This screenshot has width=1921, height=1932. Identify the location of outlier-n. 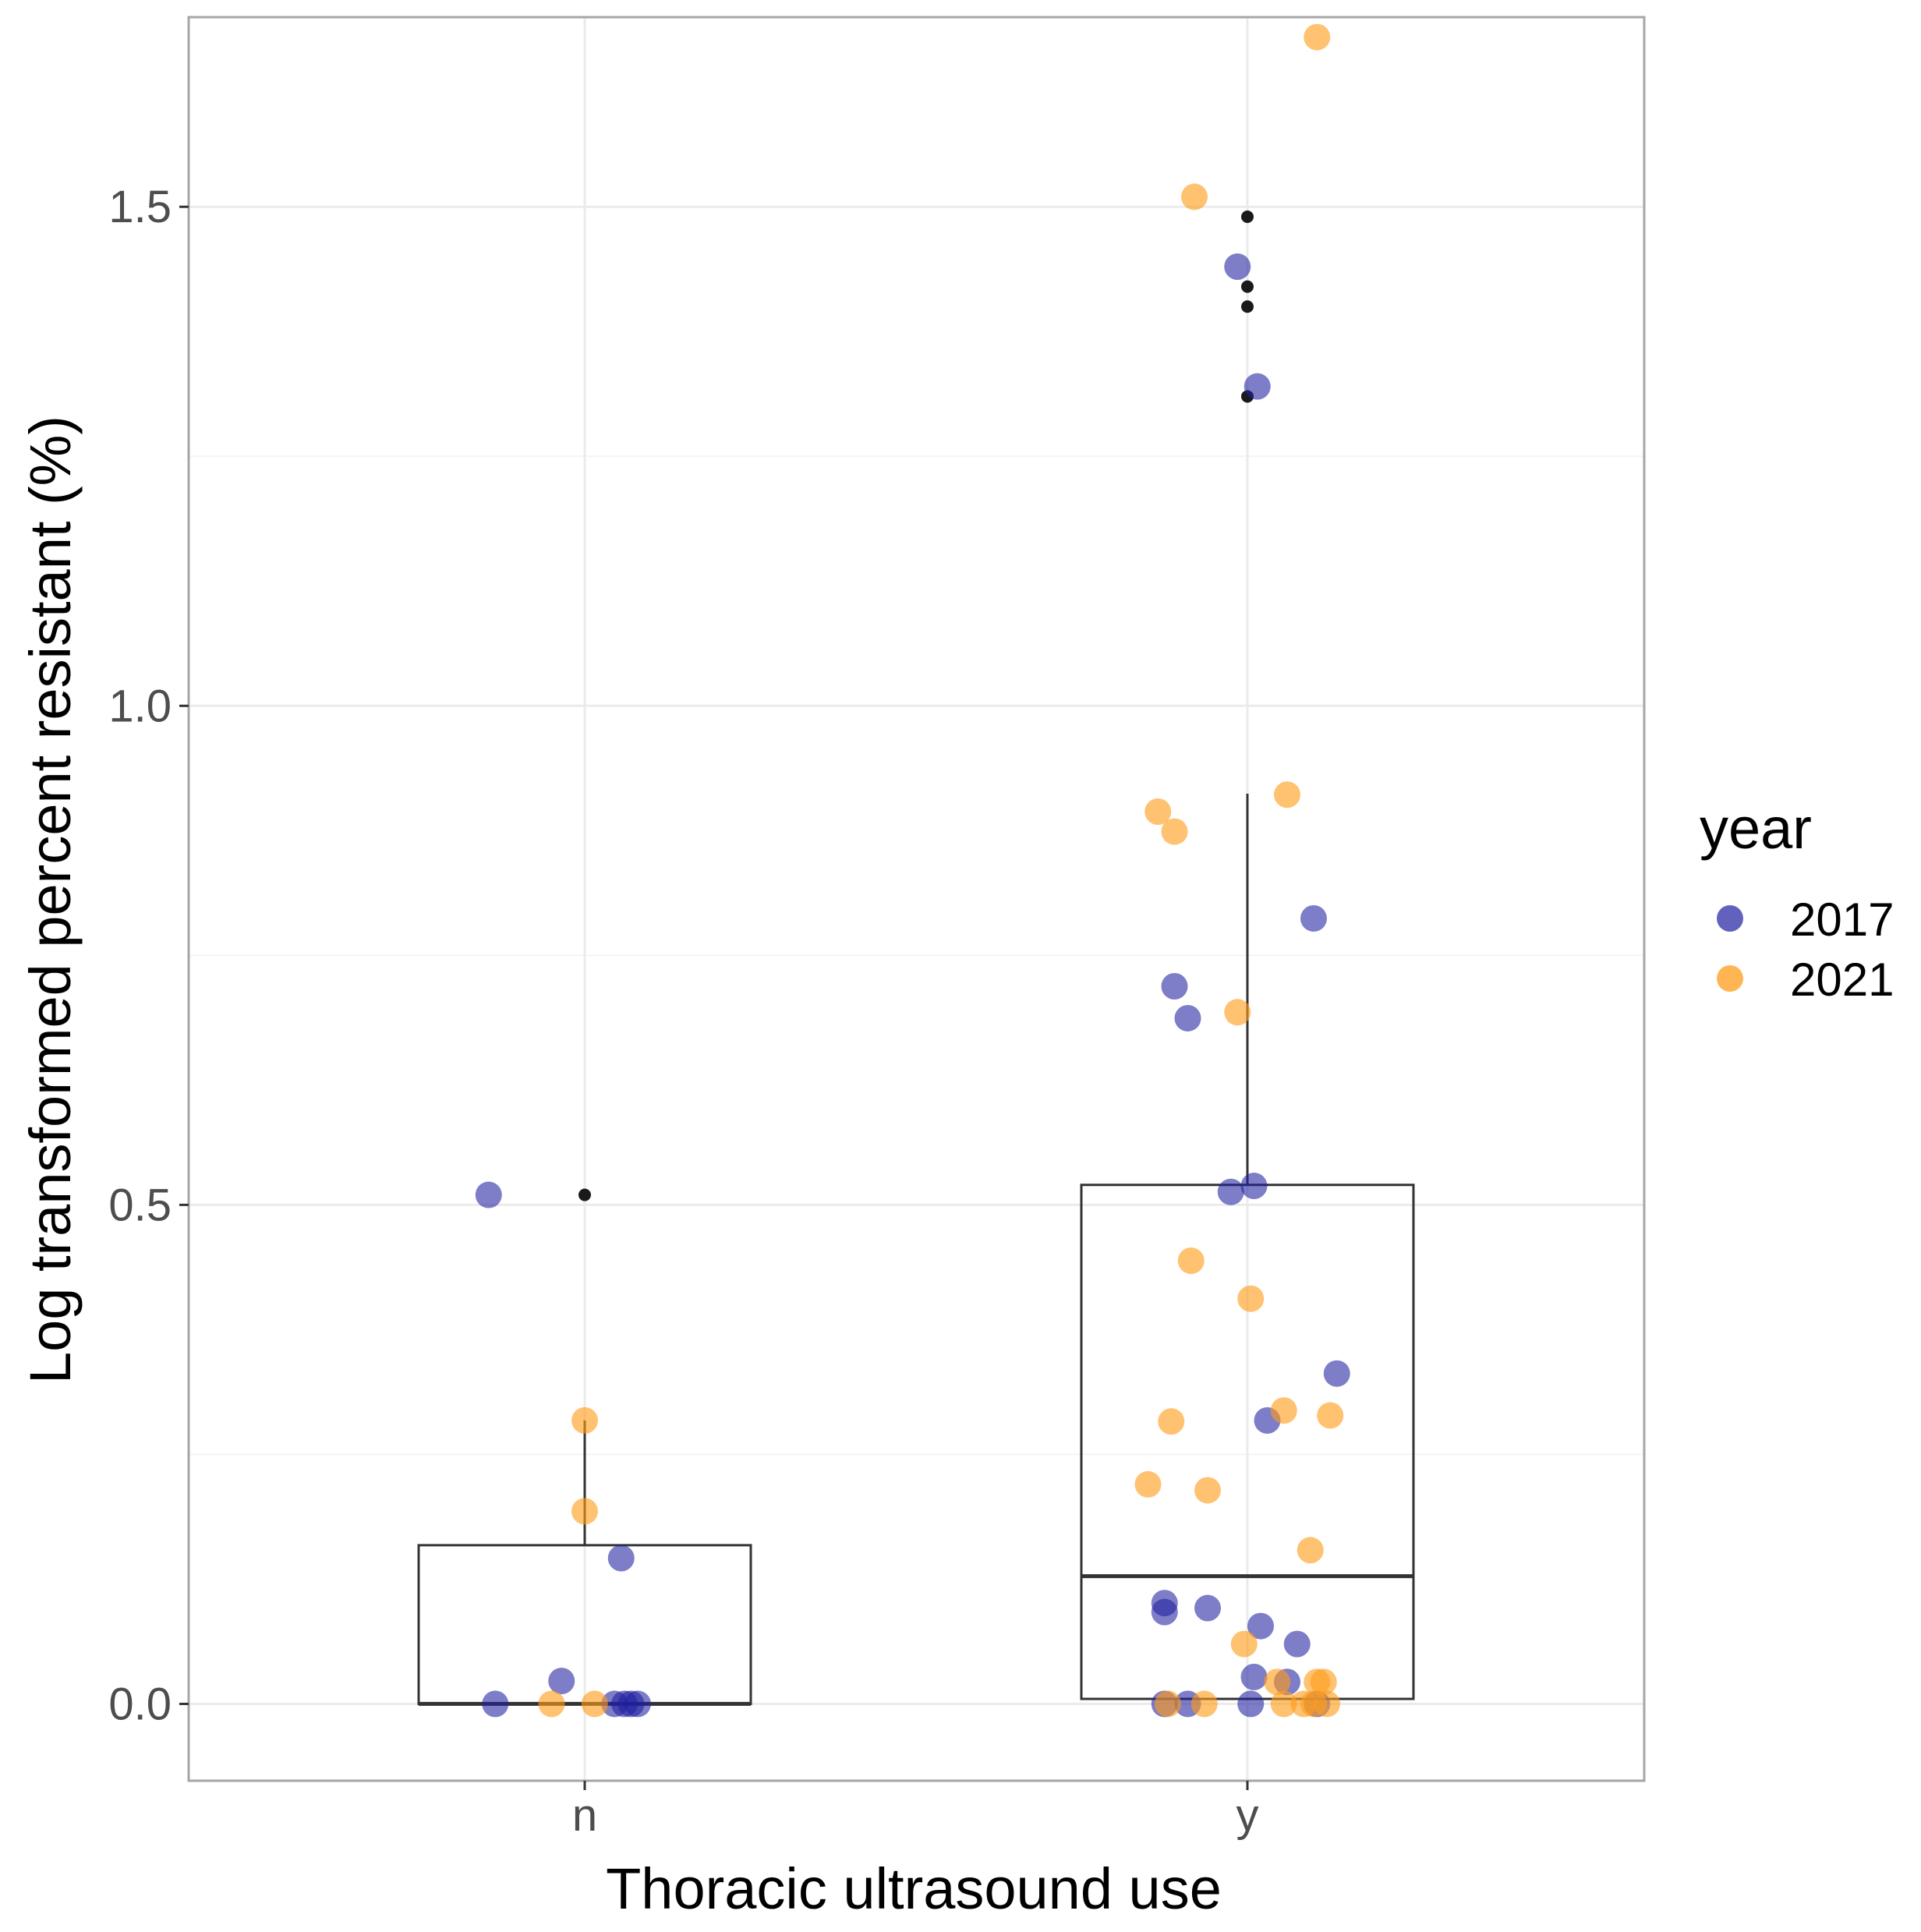
(584, 1194).